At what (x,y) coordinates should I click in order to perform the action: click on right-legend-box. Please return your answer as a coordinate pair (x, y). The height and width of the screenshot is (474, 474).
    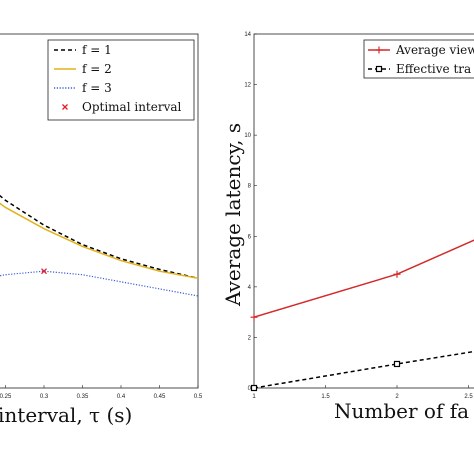
    Looking at the image, I should click on (418, 59).